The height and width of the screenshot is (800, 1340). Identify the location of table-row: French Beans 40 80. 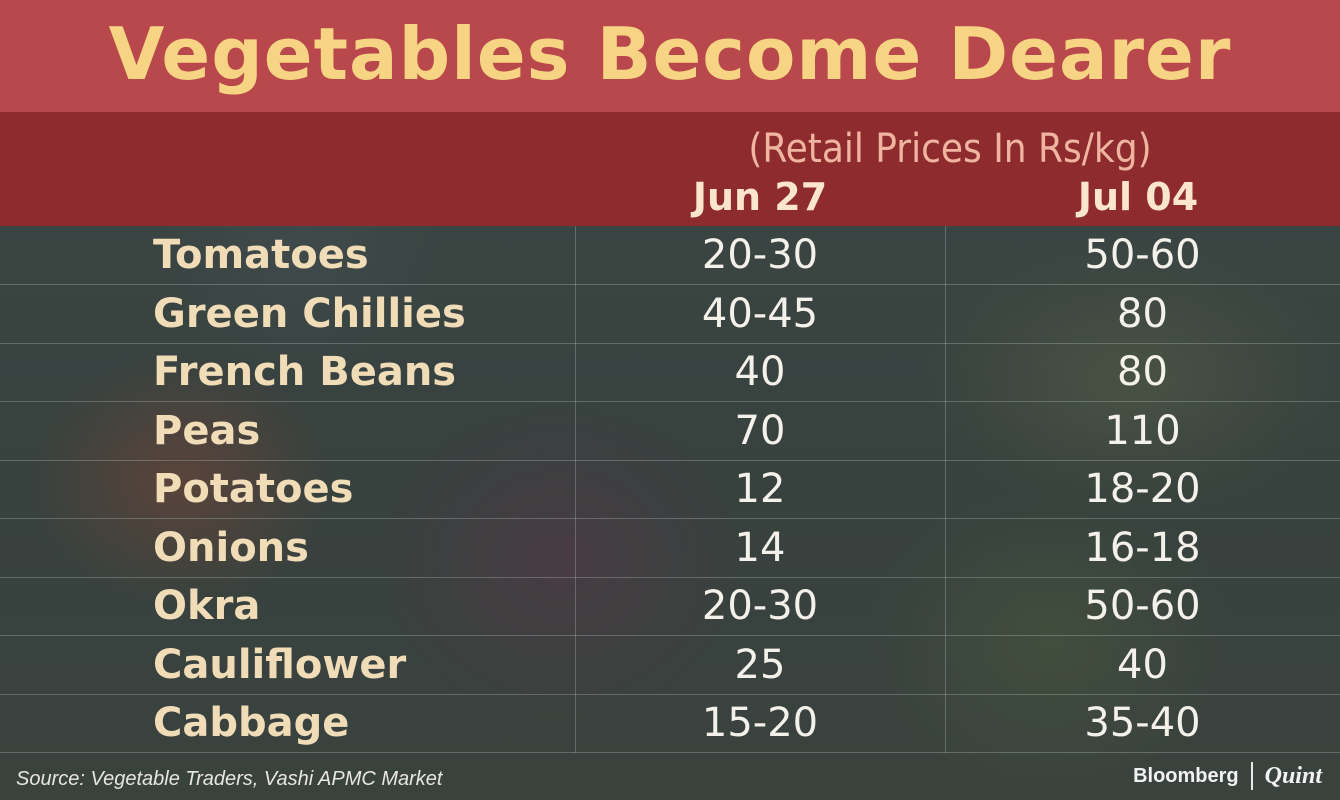
(670, 372).